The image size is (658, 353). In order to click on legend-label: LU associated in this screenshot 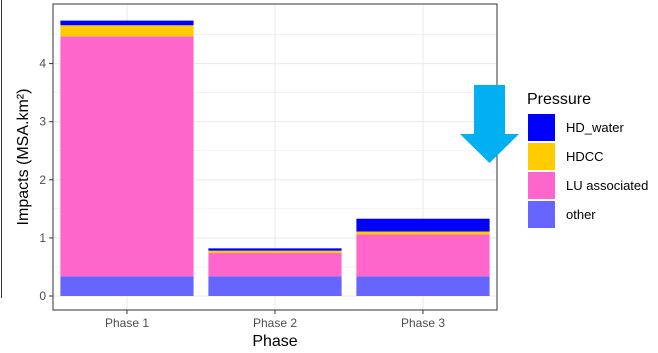, I will do `click(607, 185)`.